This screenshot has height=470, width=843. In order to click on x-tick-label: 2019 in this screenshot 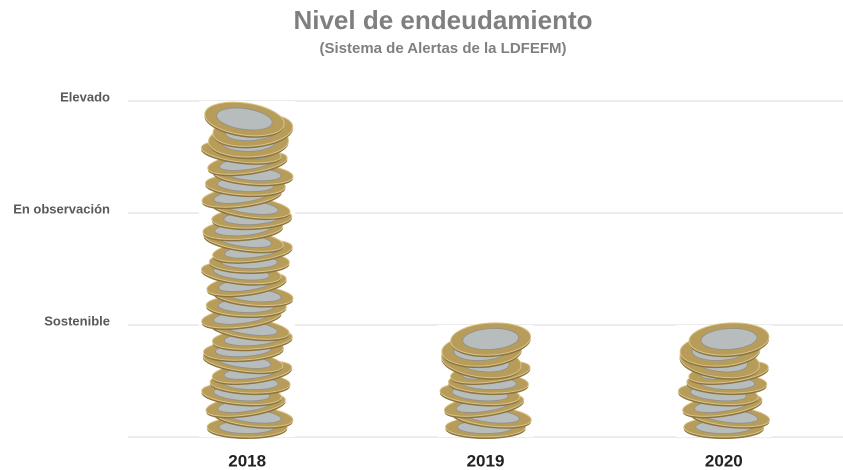, I will do `click(486, 460)`.